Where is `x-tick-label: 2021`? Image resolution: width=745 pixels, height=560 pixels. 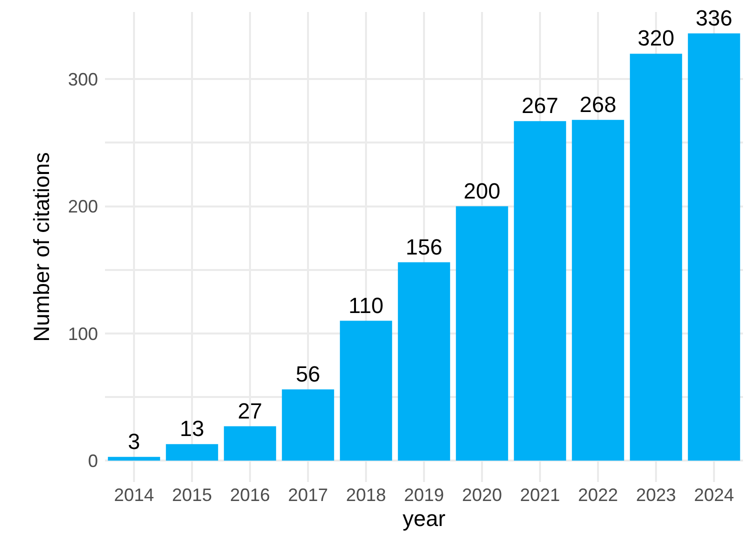
x-tick-label: 2021 is located at coordinates (540, 495).